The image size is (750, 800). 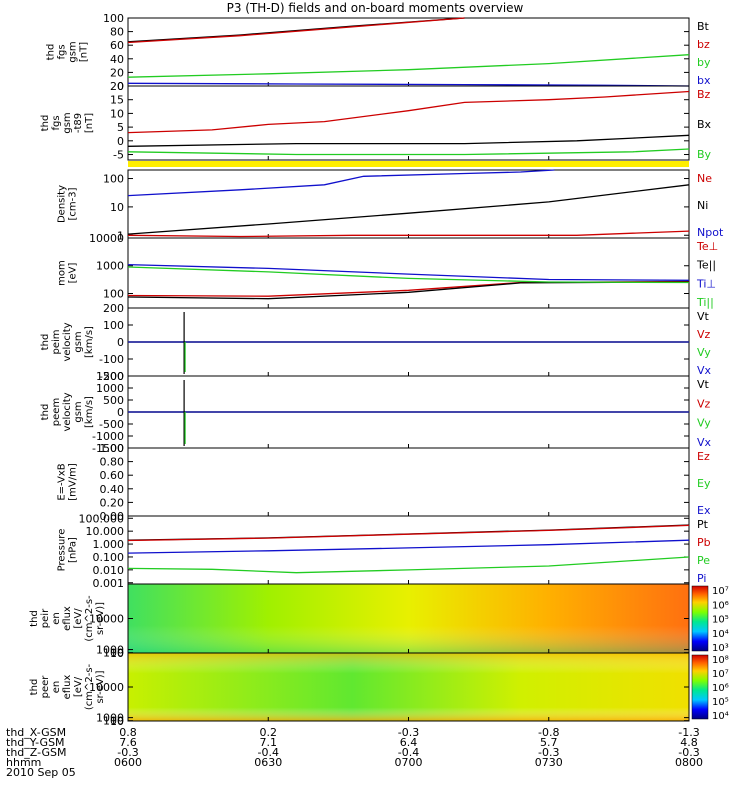 I want to click on y-tick-label: 0.20, so click(x=112, y=502).